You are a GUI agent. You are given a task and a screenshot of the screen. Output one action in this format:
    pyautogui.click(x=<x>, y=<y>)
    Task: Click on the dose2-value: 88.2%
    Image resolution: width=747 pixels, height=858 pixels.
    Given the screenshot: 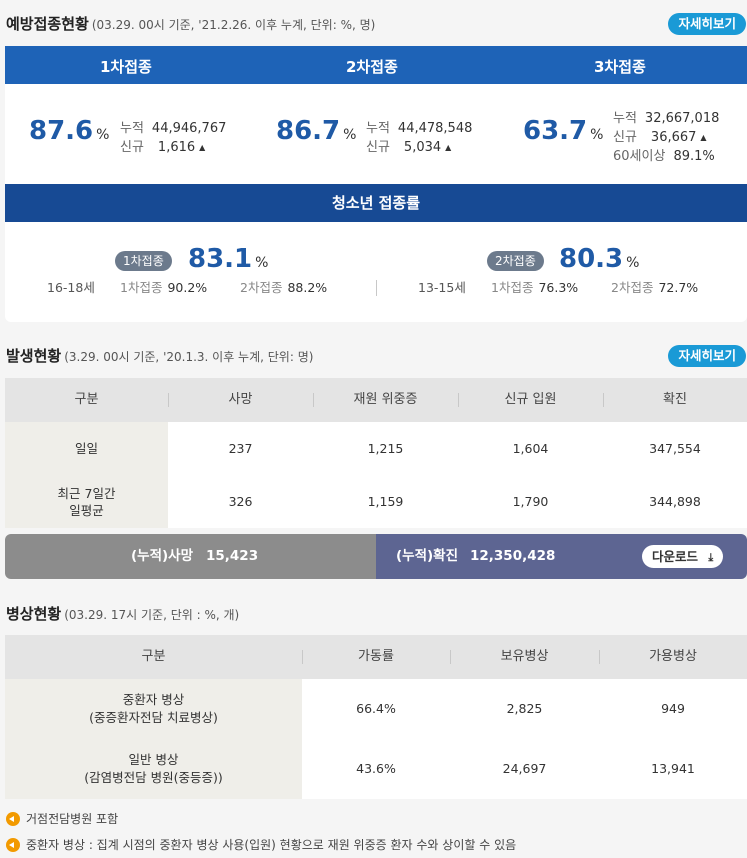 What is the action you would take?
    pyautogui.click(x=307, y=287)
    